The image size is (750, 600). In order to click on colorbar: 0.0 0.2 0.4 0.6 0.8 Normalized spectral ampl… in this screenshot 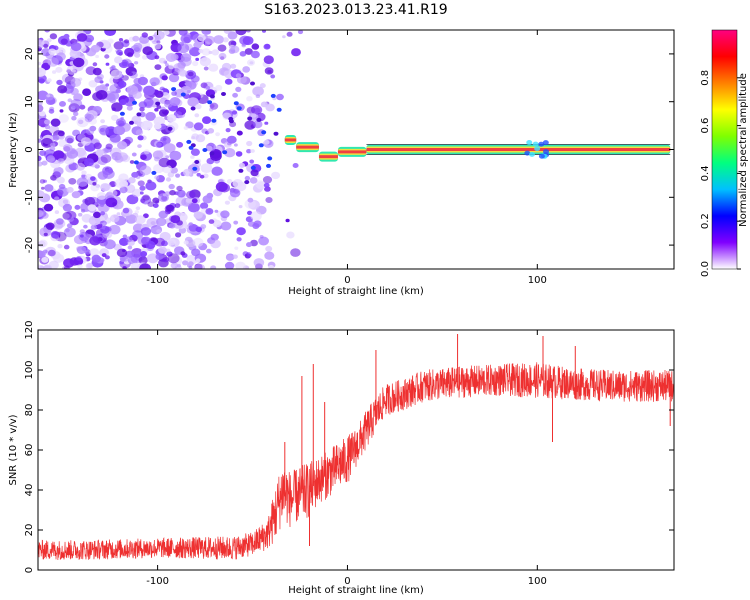, I will do `click(724, 153)`.